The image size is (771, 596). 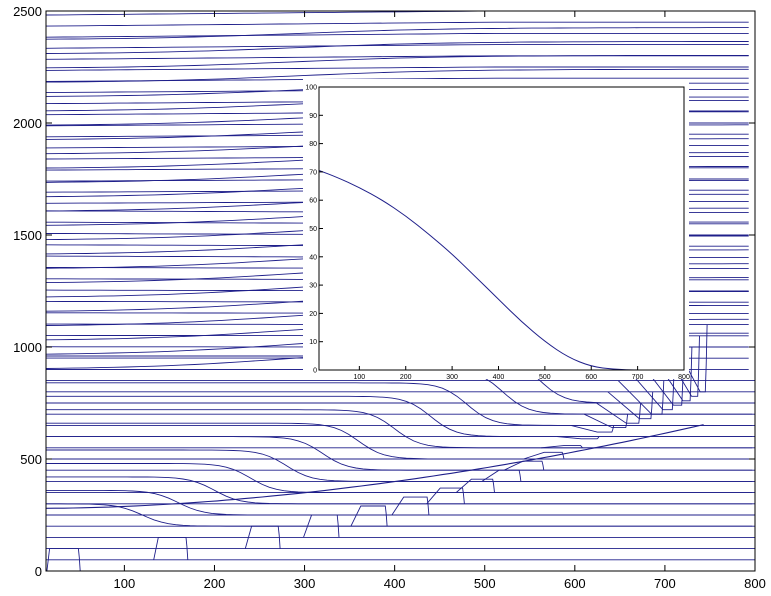 What do you see at coordinates (406, 377) in the screenshot?
I see `inset-x-tick-label: 200` at bounding box center [406, 377].